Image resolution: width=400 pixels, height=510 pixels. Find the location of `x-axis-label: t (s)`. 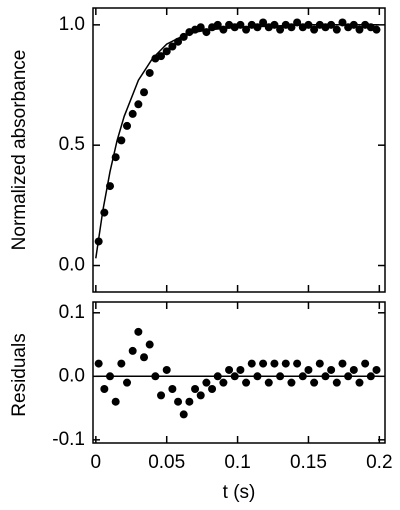

x-axis-label: t (s) is located at coordinates (239, 492).